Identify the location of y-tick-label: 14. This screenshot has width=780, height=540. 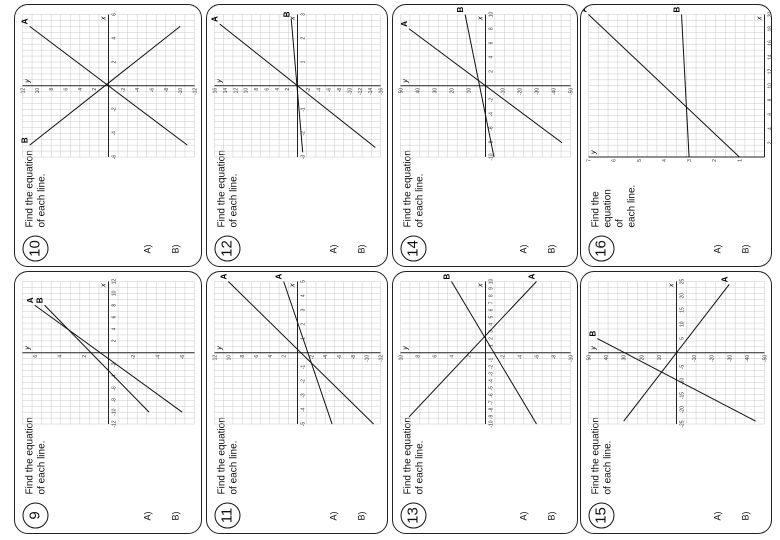
(225, 90).